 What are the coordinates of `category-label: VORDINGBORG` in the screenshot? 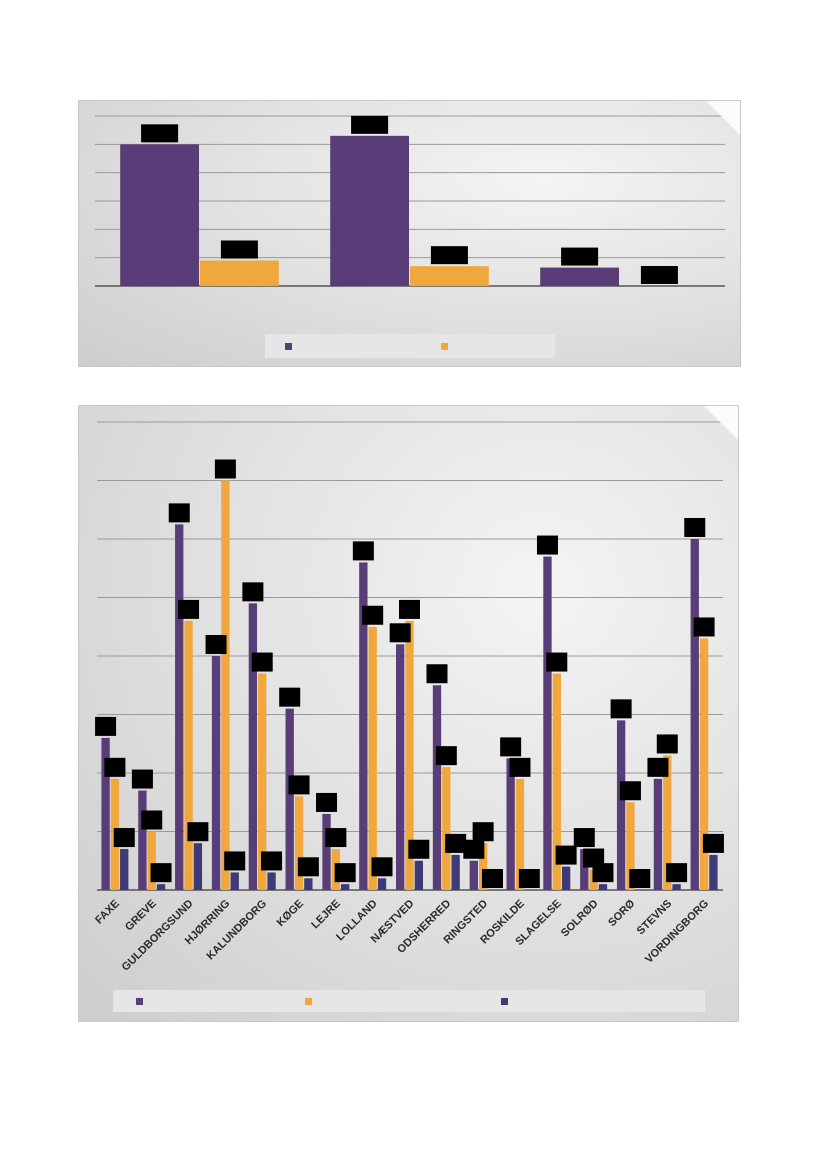 It's located at (677, 932).